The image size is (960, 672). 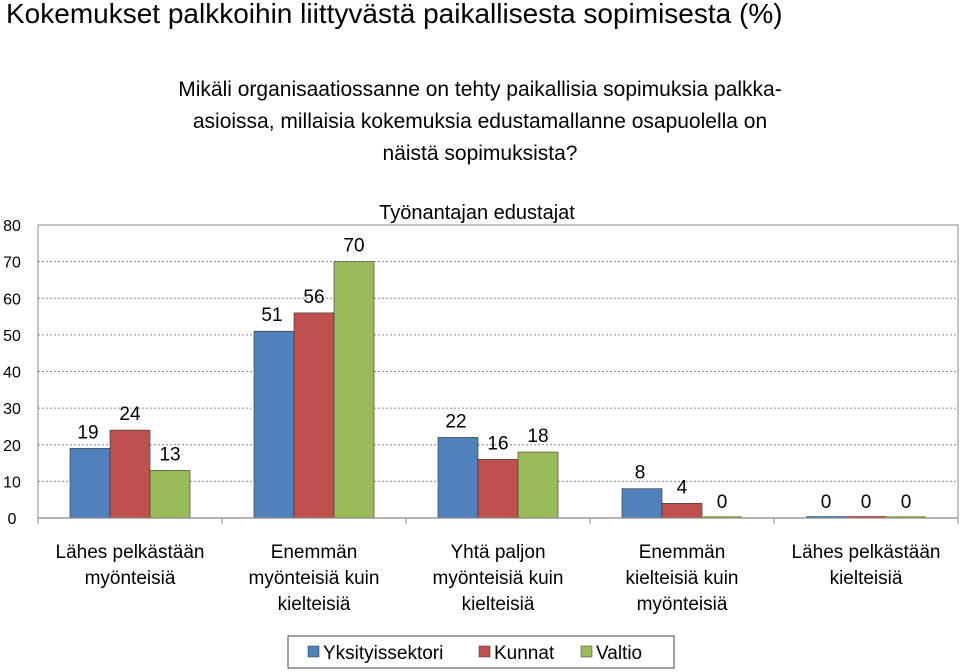 I want to click on legend-swatch-valtio, so click(x=586, y=651).